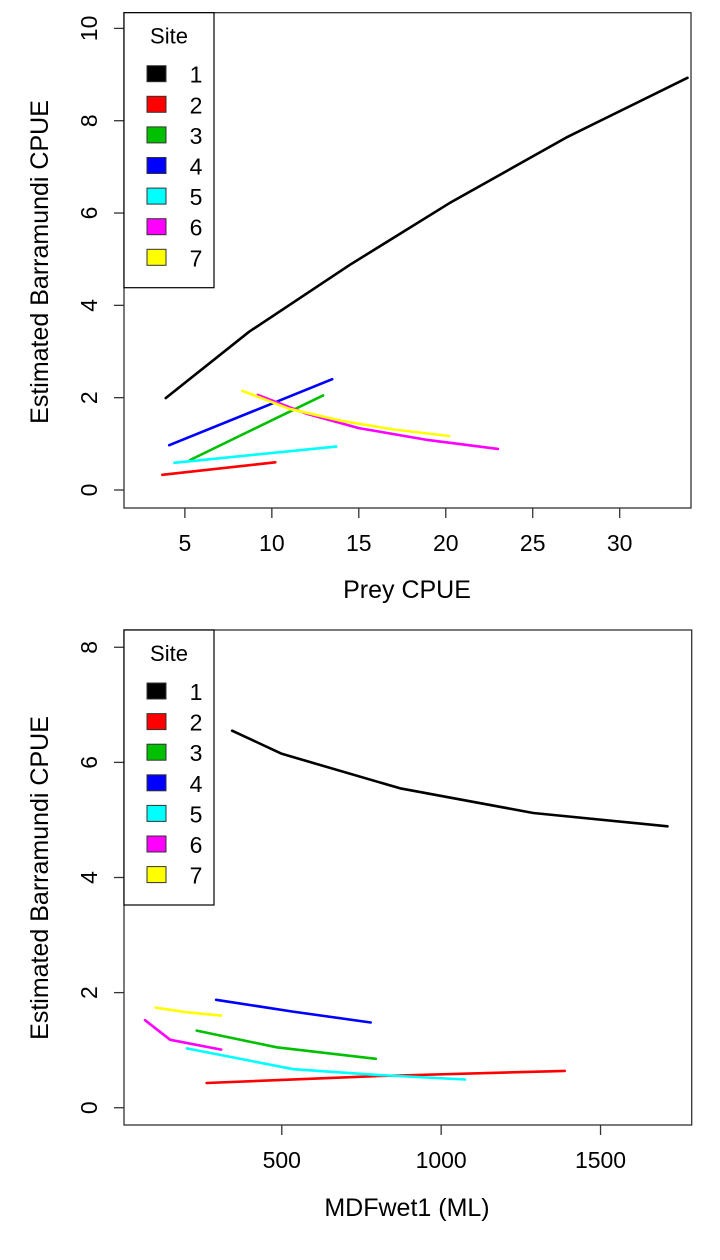  Describe the element at coordinates (620, 543) in the screenshot. I see `x-tick-label: 30` at that location.